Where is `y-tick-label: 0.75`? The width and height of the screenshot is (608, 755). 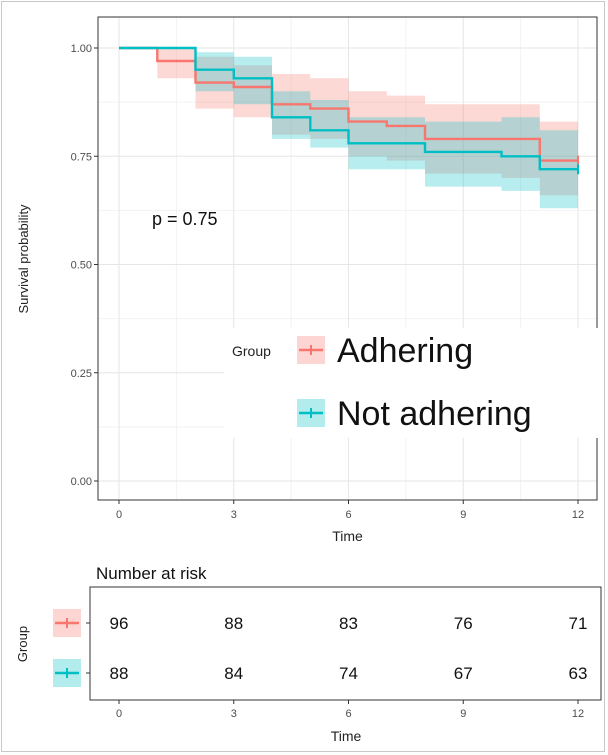
y-tick-label: 0.75 is located at coordinates (81, 157).